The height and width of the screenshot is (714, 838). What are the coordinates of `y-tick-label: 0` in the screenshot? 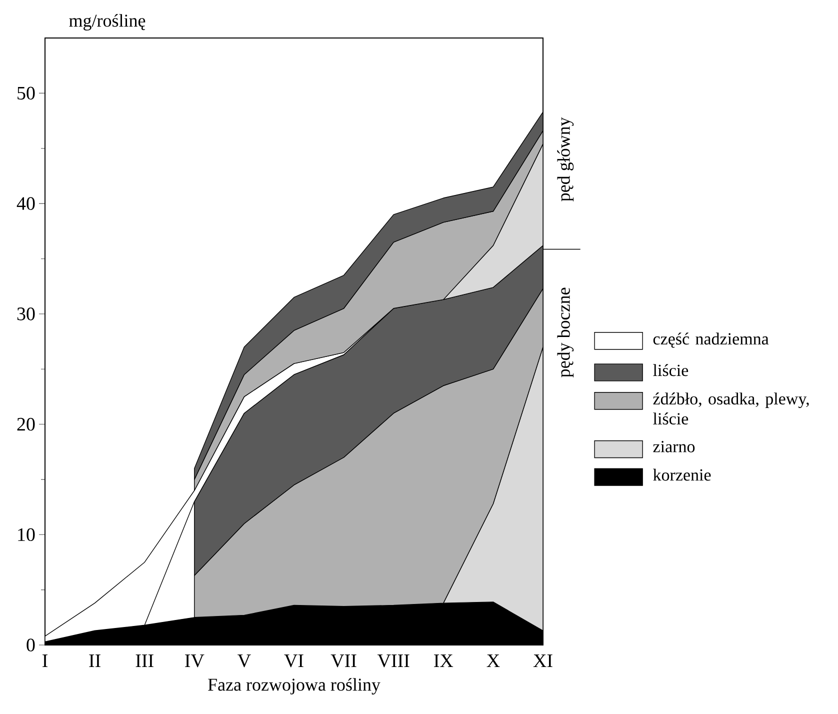 It's located at (30, 645).